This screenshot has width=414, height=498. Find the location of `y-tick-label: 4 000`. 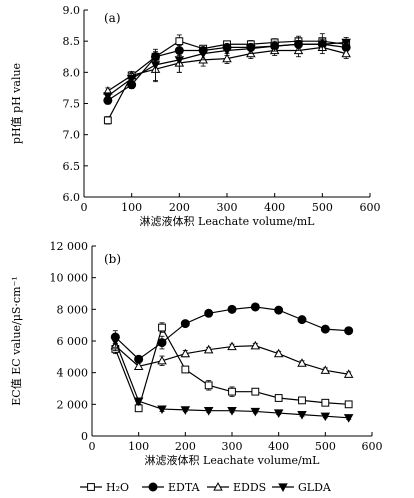

y-tick-label: 4 000 is located at coordinates (73, 373).